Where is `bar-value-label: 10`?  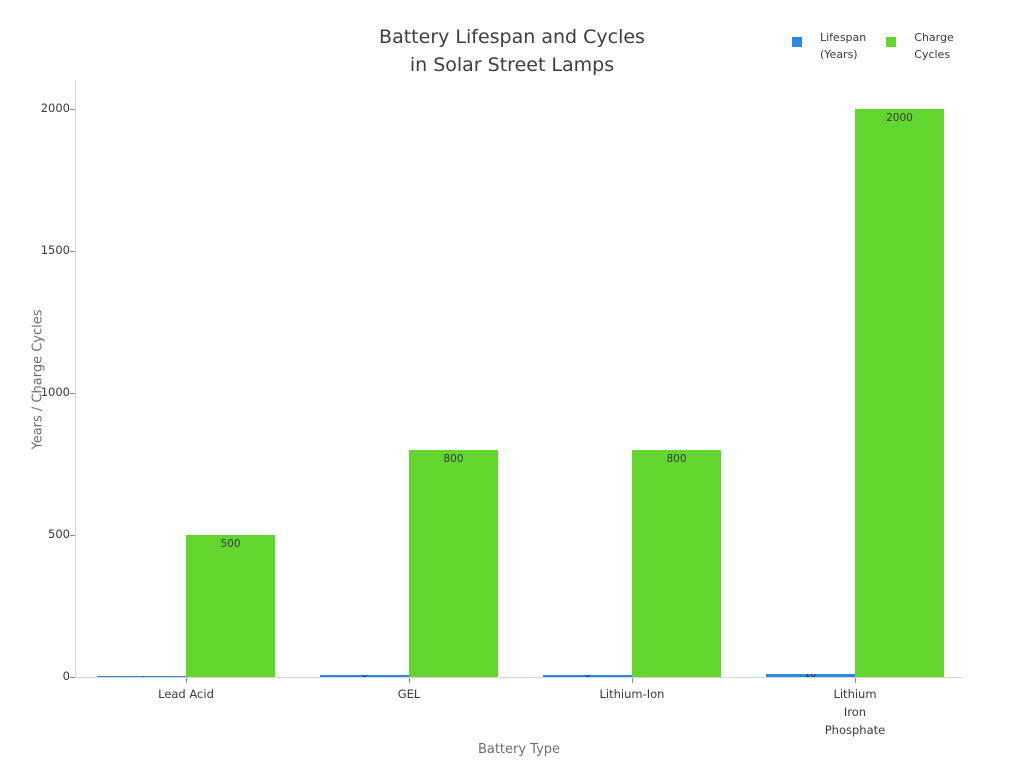 bar-value-label: 10 is located at coordinates (810, 675).